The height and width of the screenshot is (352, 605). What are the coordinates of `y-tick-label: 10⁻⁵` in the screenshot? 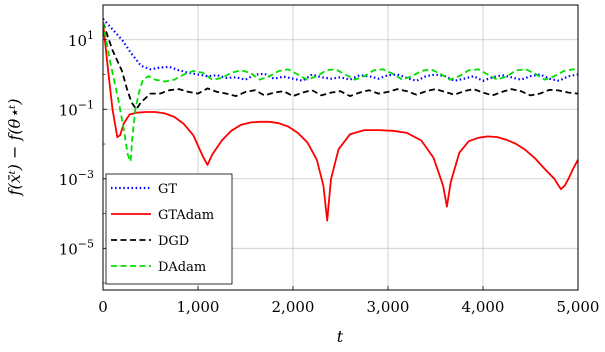 It's located at (76, 247).